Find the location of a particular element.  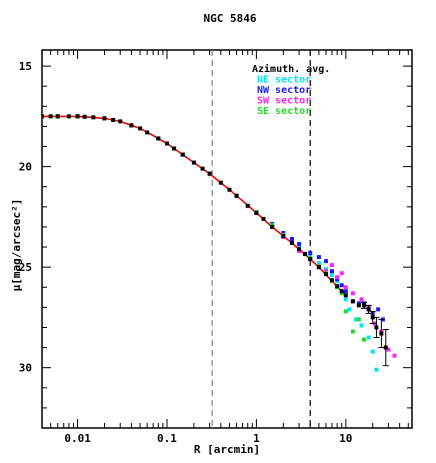

y-axis-label: μ[mag/arcsec²] is located at coordinates (16, 245).